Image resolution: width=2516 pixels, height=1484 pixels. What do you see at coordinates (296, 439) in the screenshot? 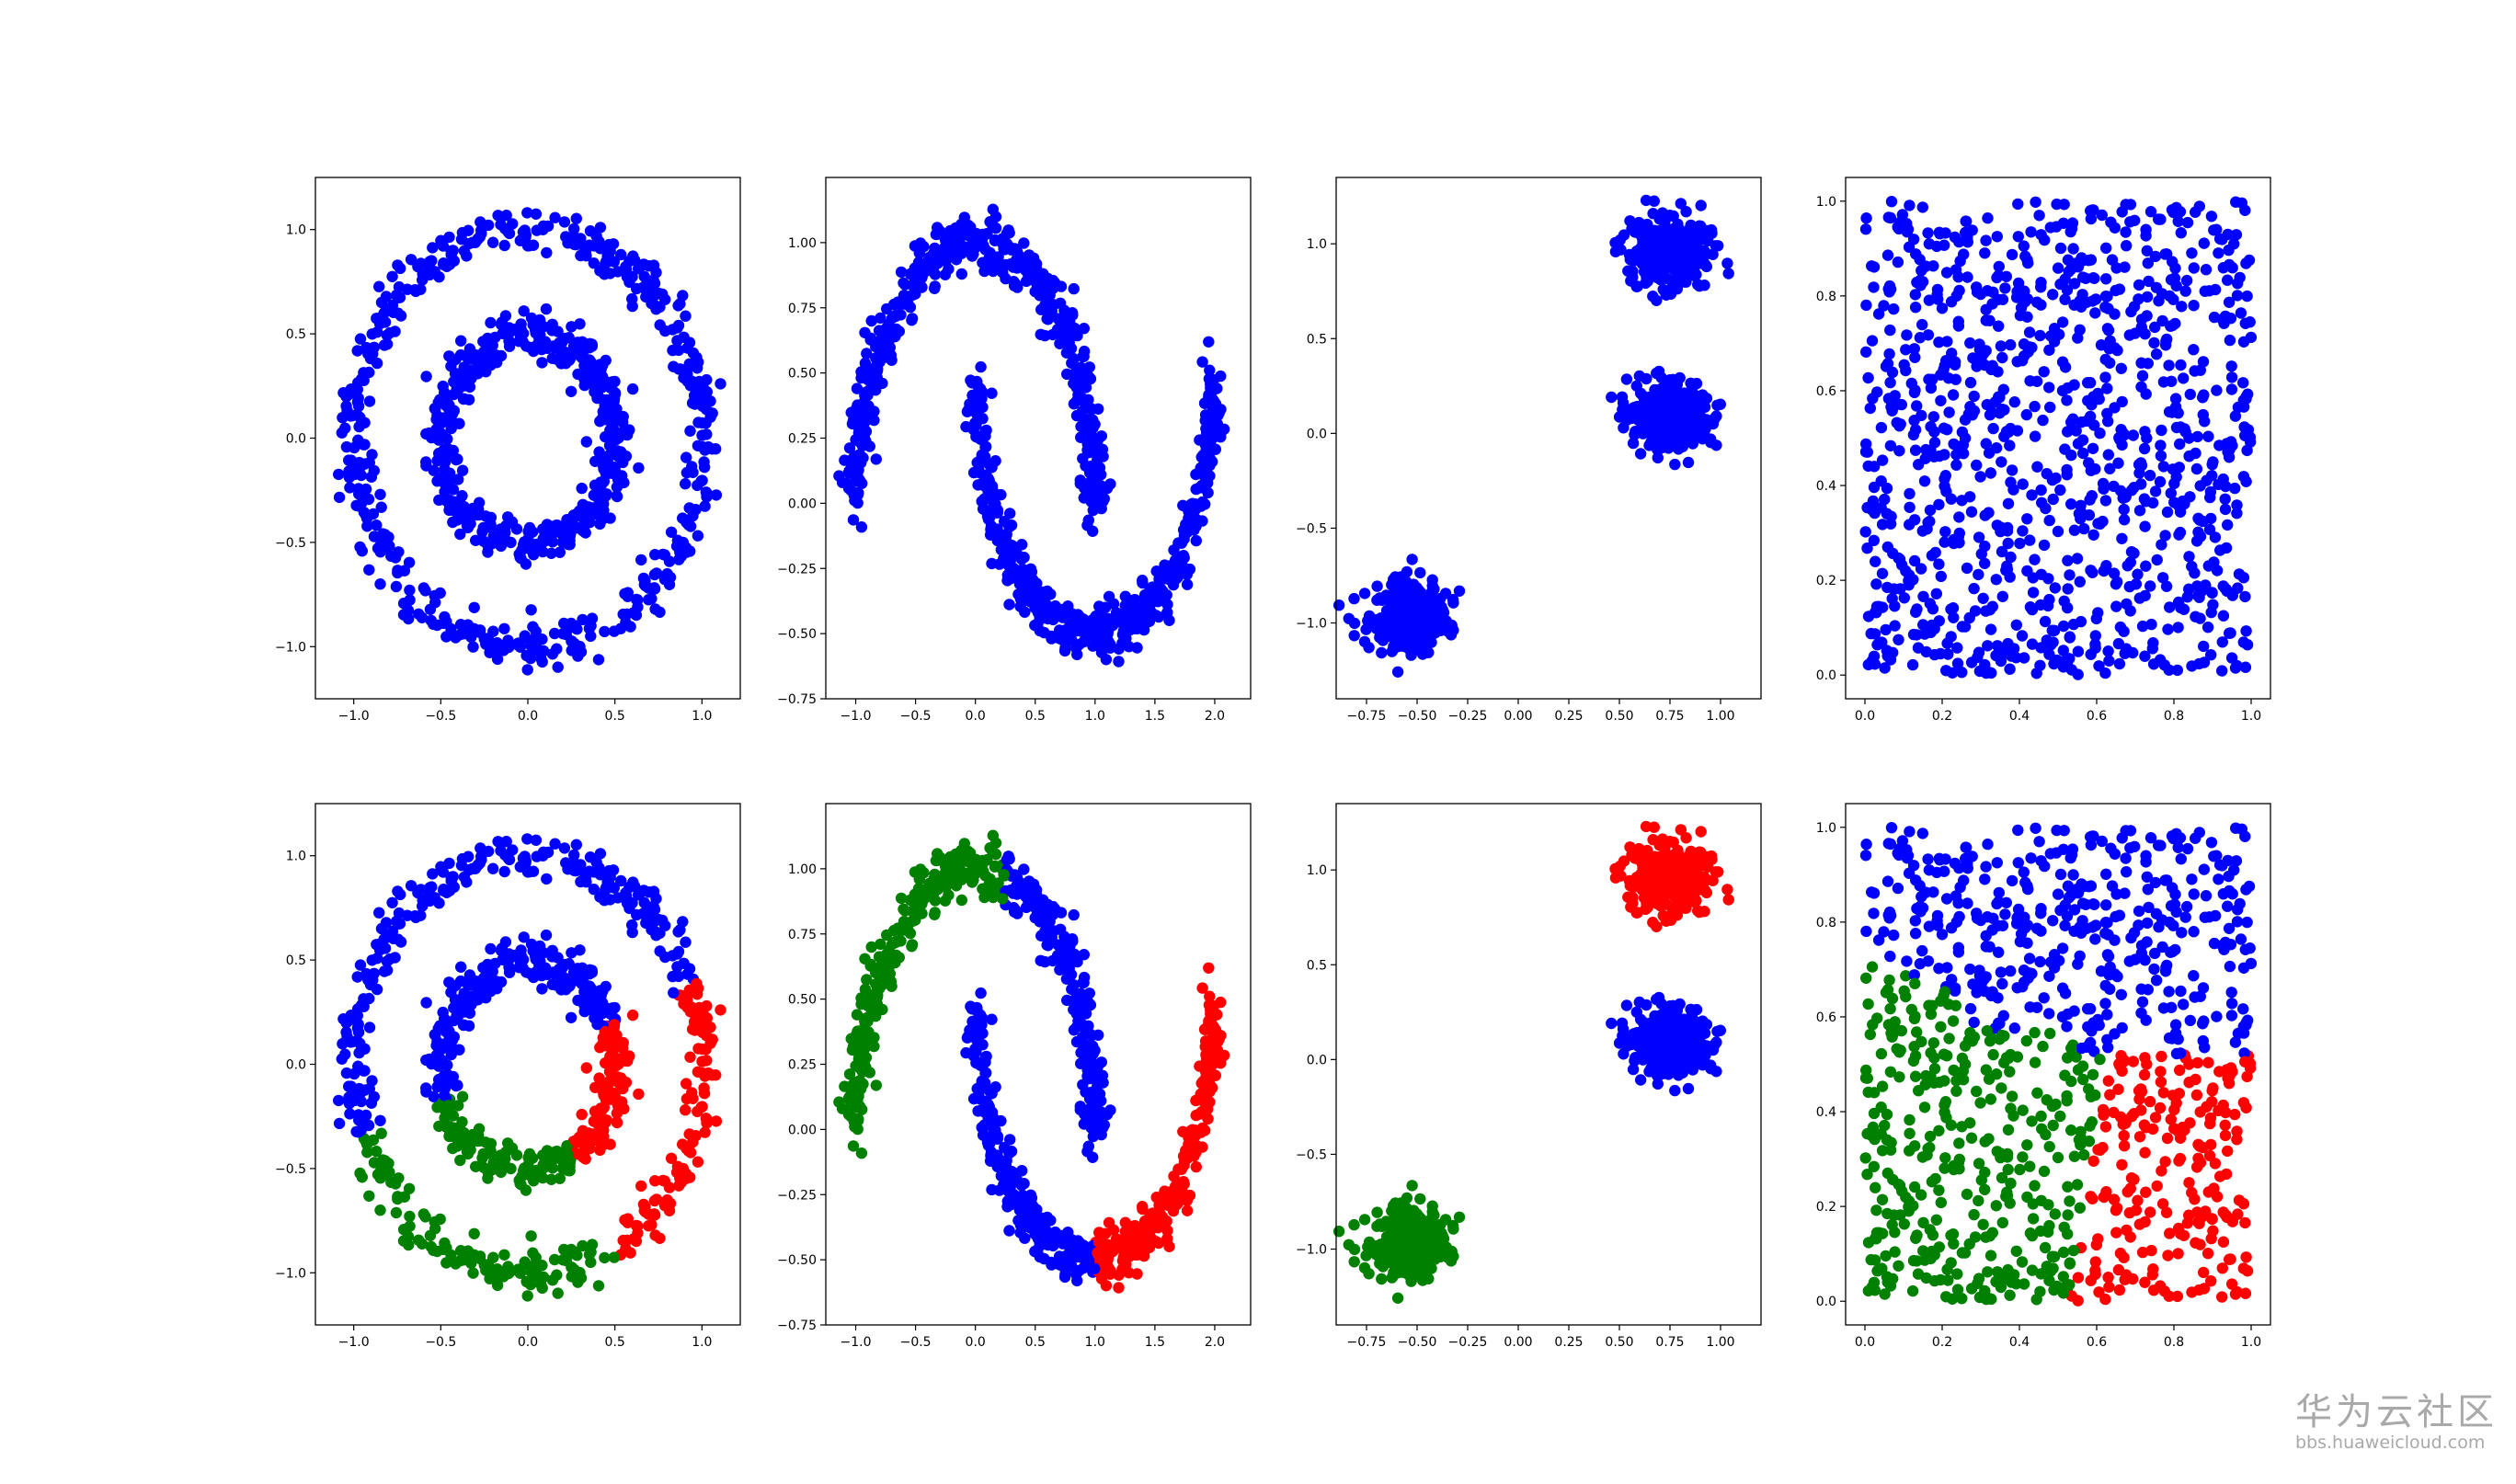
I see `y-tick-label: 0.0` at bounding box center [296, 439].